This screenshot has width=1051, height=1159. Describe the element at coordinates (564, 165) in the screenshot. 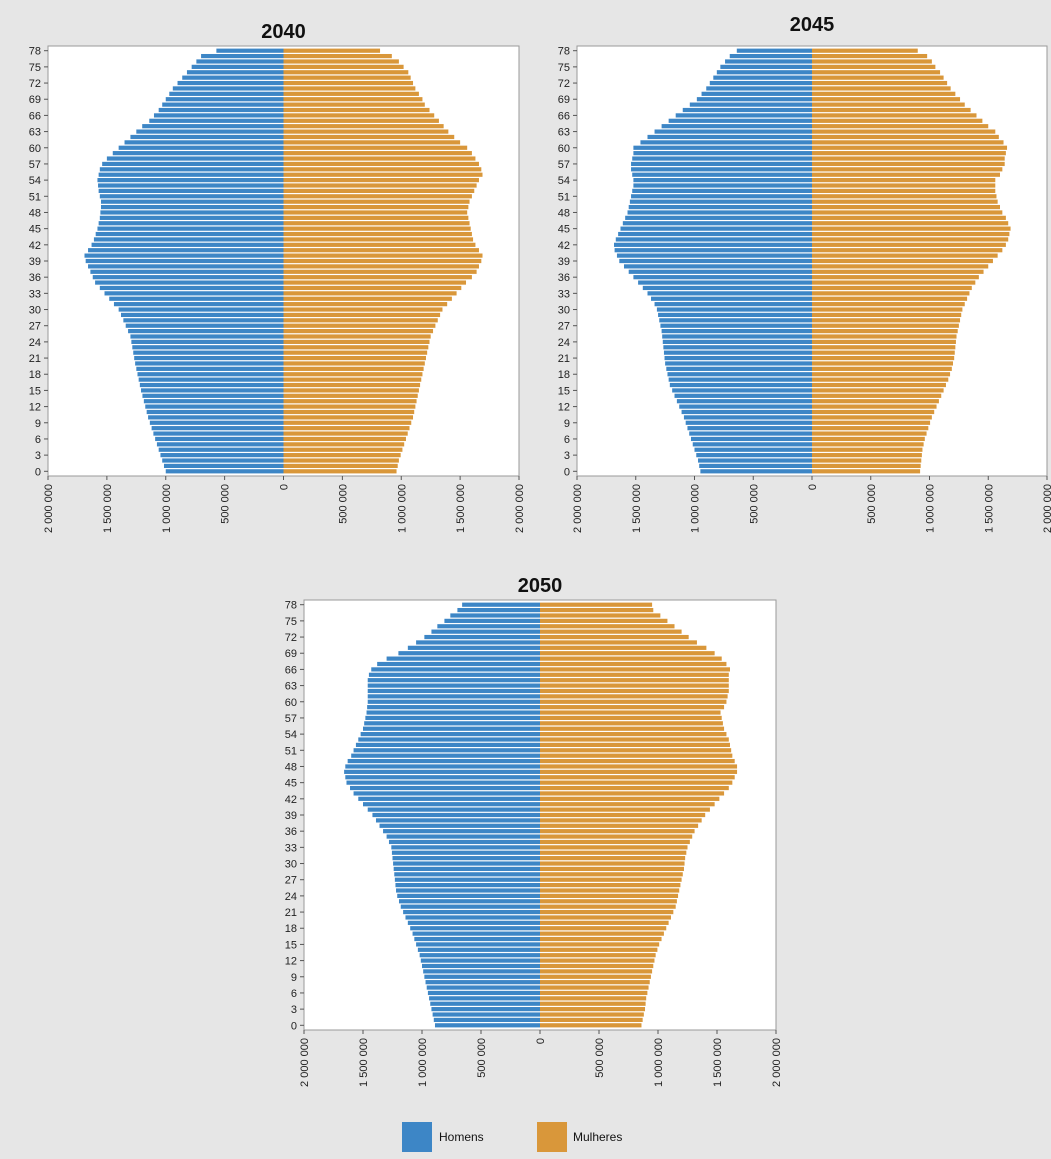

I see `age-tick-label: 57` at that location.